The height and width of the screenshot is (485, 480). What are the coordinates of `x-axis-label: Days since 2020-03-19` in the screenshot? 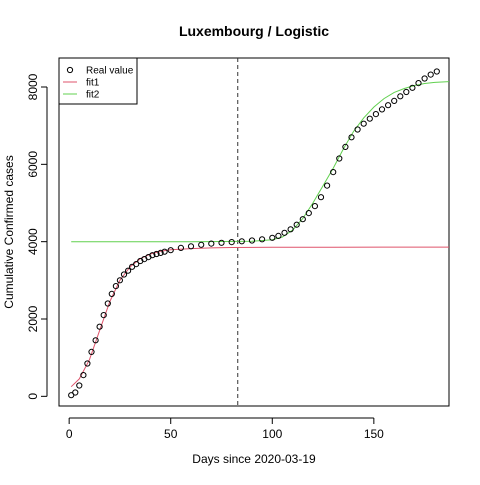 It's located at (254, 459).